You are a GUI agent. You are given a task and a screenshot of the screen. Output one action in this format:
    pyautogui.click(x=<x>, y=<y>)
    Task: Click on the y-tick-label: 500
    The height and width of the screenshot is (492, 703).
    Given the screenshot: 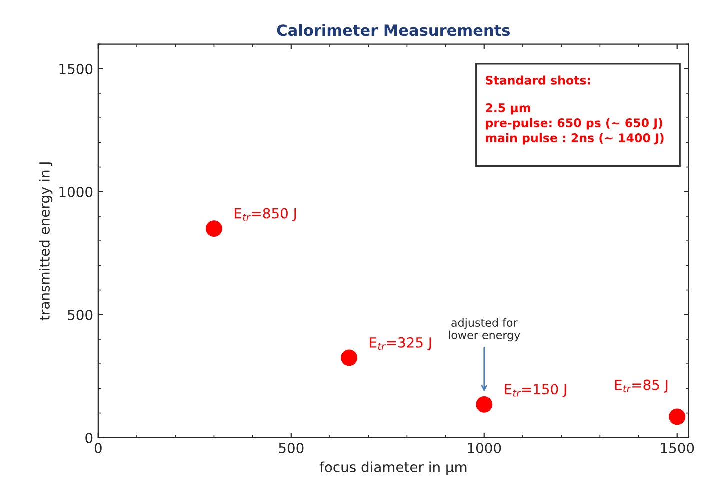 What is the action you would take?
    pyautogui.click(x=80, y=315)
    